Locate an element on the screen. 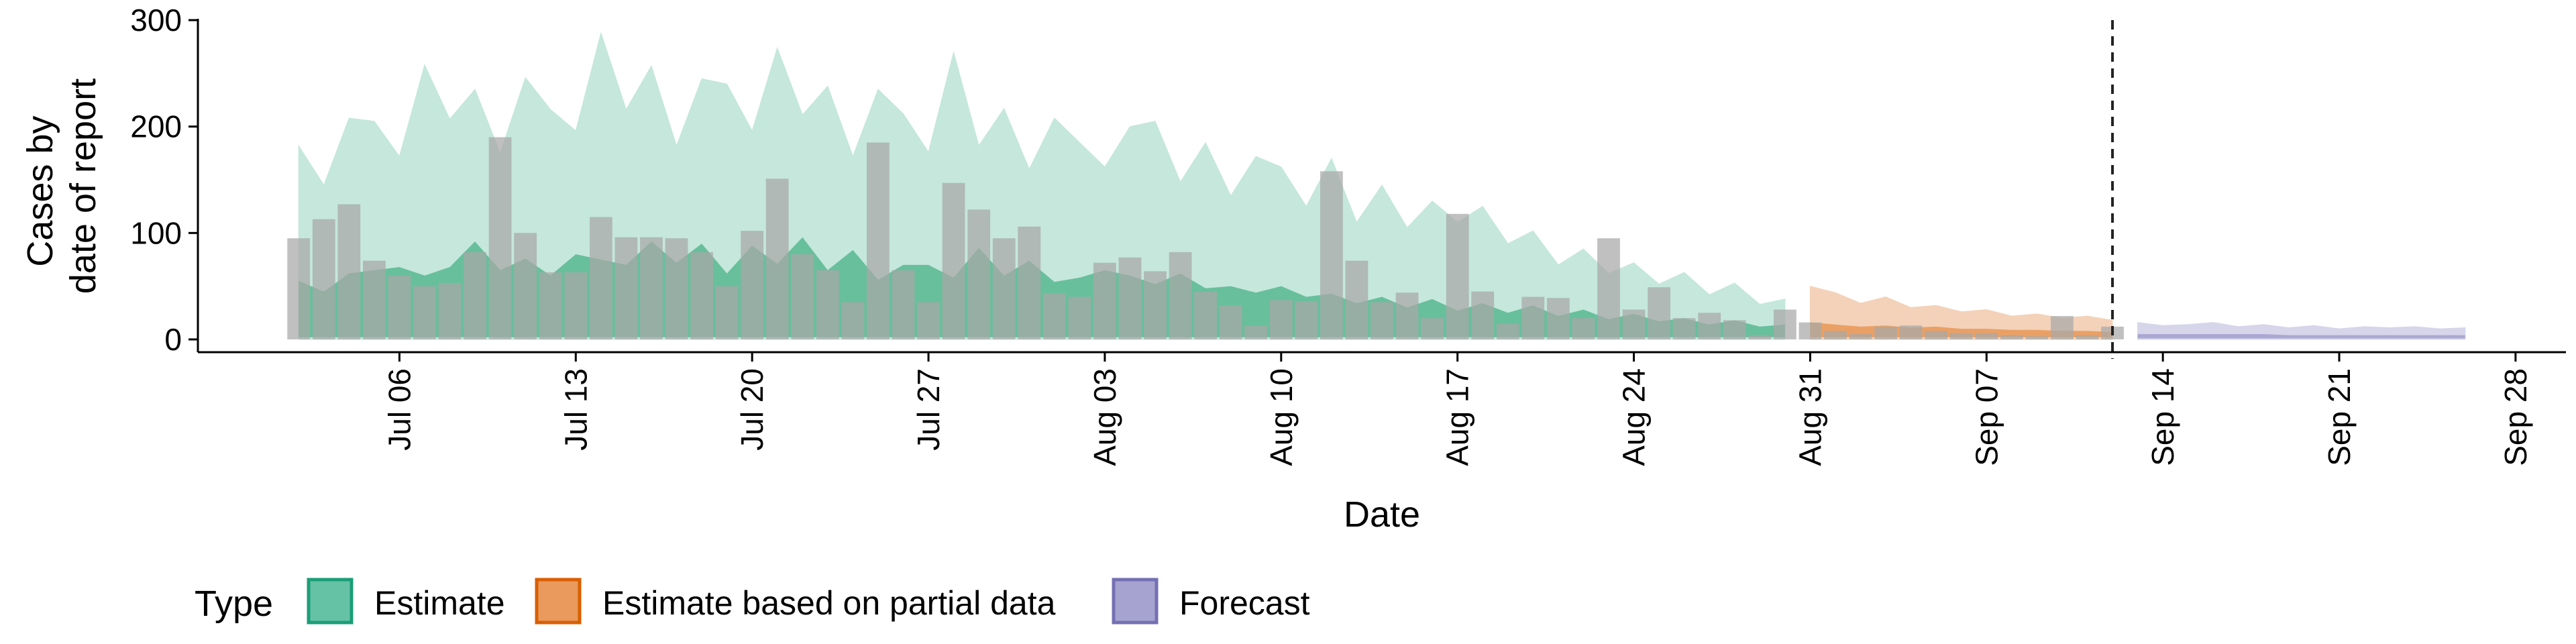 The width and height of the screenshot is (2576, 644). x-tick-label: Aug 03 is located at coordinates (1104, 417).